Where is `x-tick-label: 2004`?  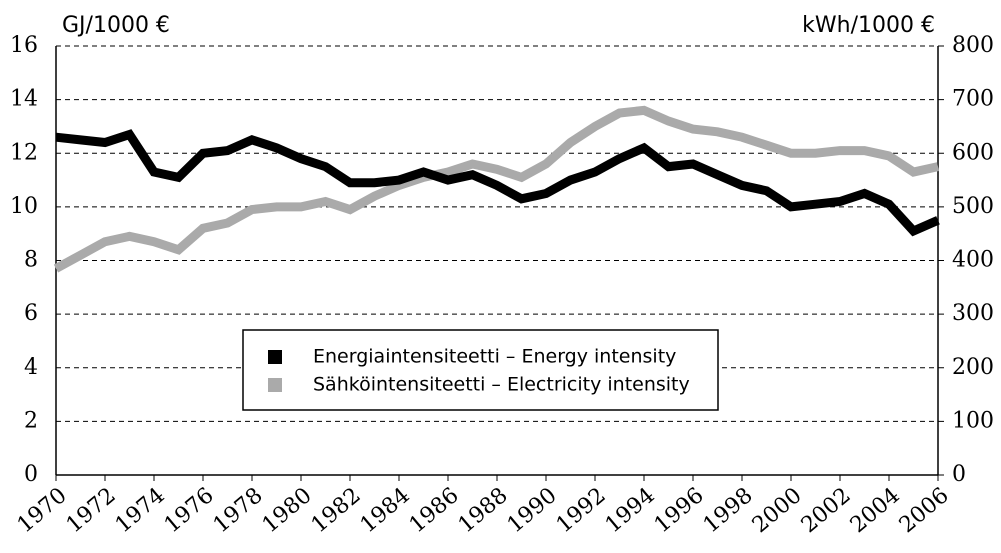 x-tick-label: 2004 is located at coordinates (875, 510).